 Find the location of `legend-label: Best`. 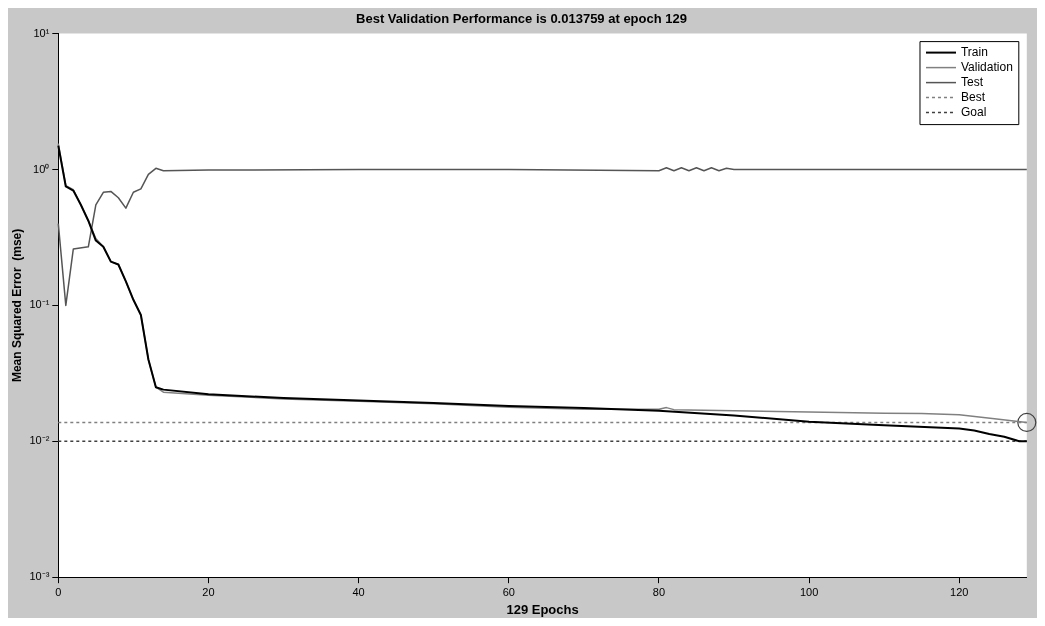

legend-label: Best is located at coordinates (973, 96).